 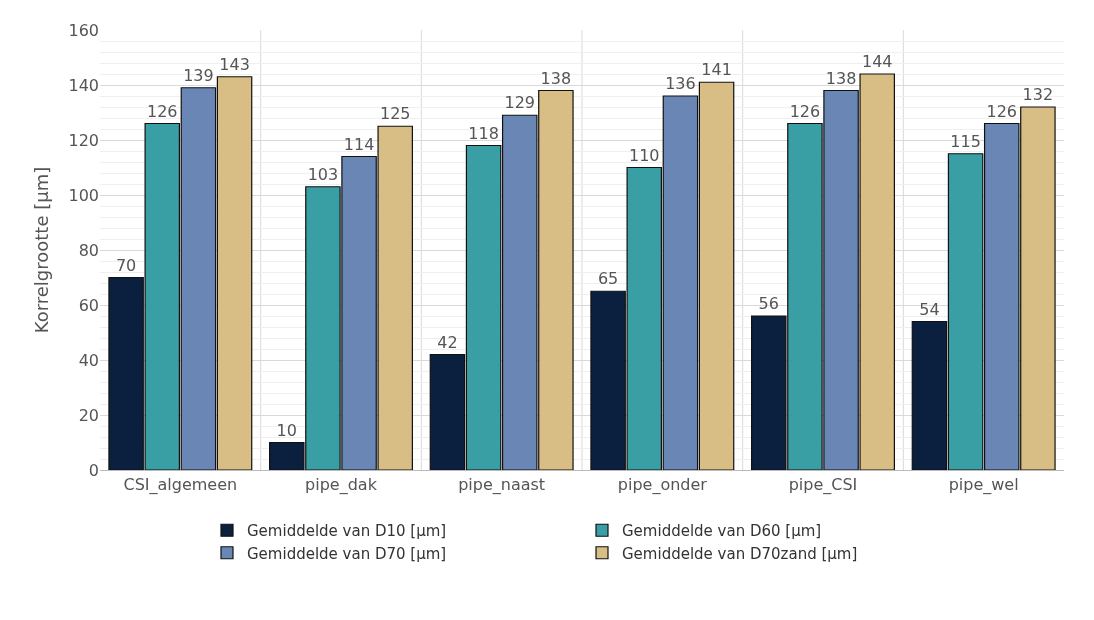 What do you see at coordinates (502, 485) in the screenshot?
I see `x-tick-label: pipe_naast` at bounding box center [502, 485].